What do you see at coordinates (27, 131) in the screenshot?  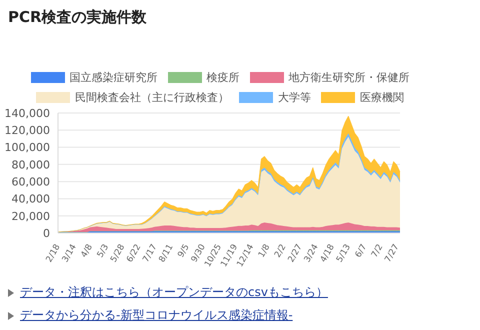 I see `y-tick-label: 120,000` at bounding box center [27, 131].